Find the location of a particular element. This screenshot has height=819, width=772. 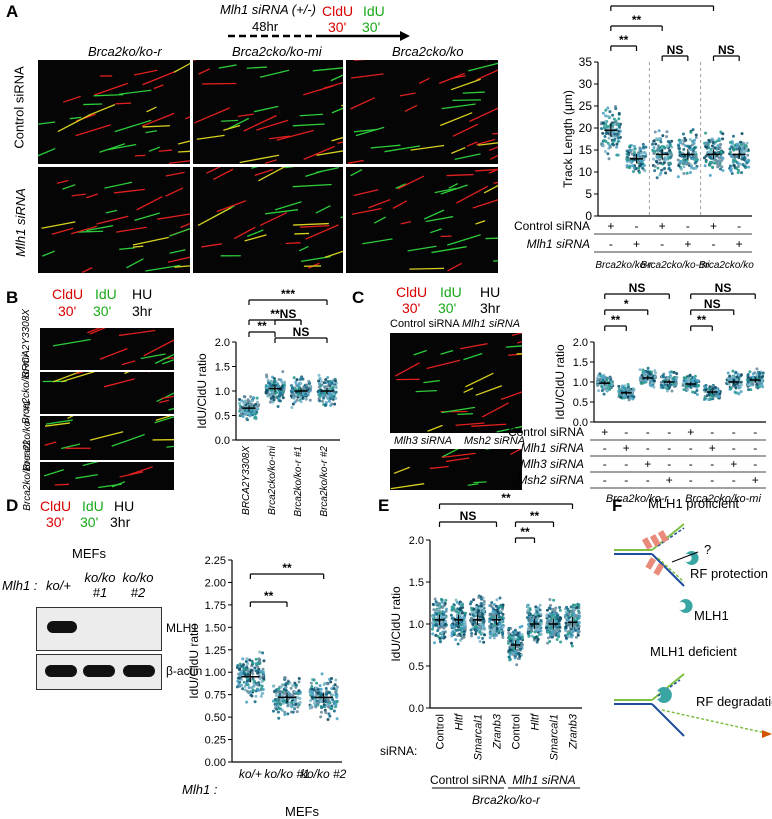

fork-proficient is located at coordinates (656, 568).